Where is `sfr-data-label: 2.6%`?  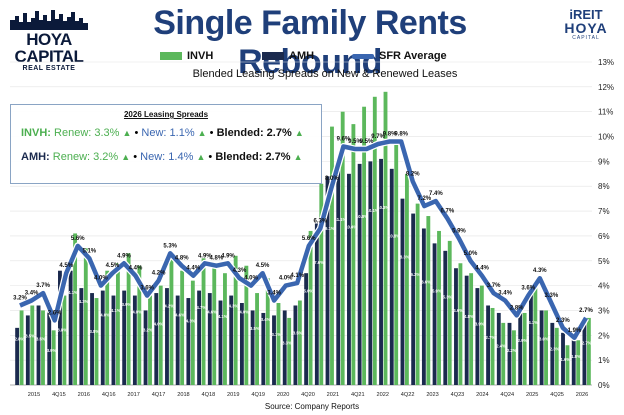 sfr-data-label: 2.6% is located at coordinates (55, 313).